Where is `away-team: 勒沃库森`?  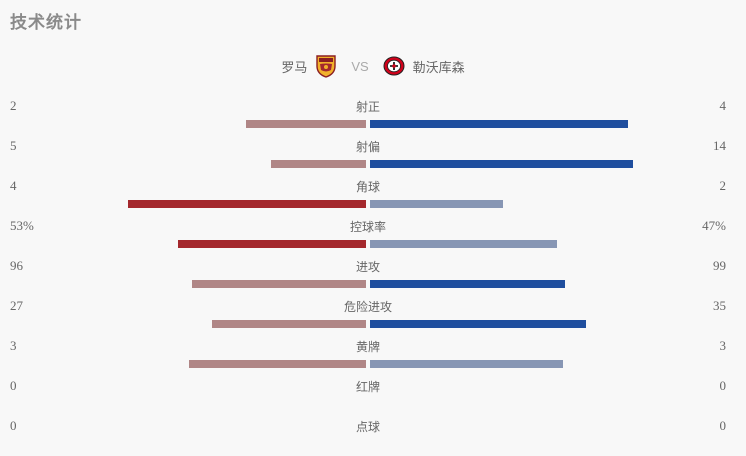 away-team: 勒沃库森 is located at coordinates (424, 66).